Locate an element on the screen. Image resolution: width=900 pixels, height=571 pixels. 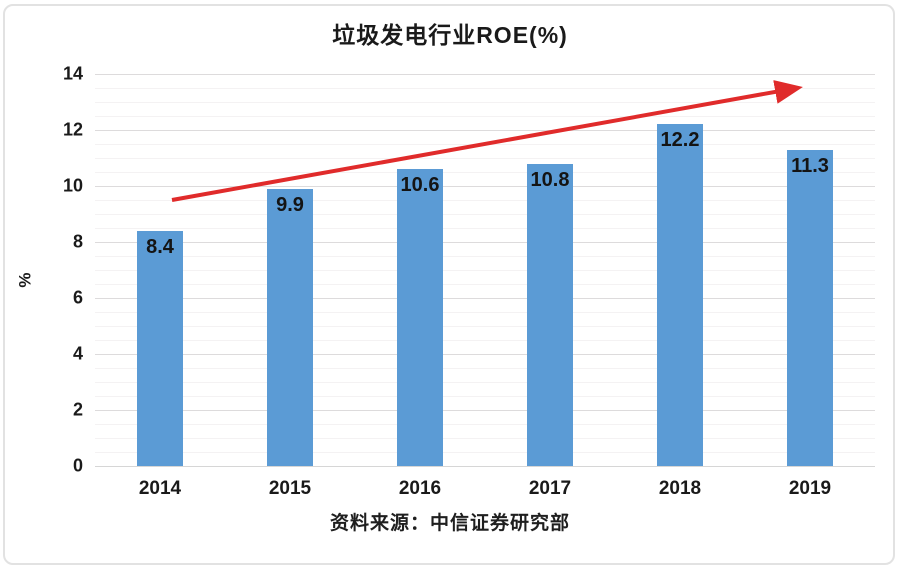
y-tick-label: 14 is located at coordinates (72, 73).